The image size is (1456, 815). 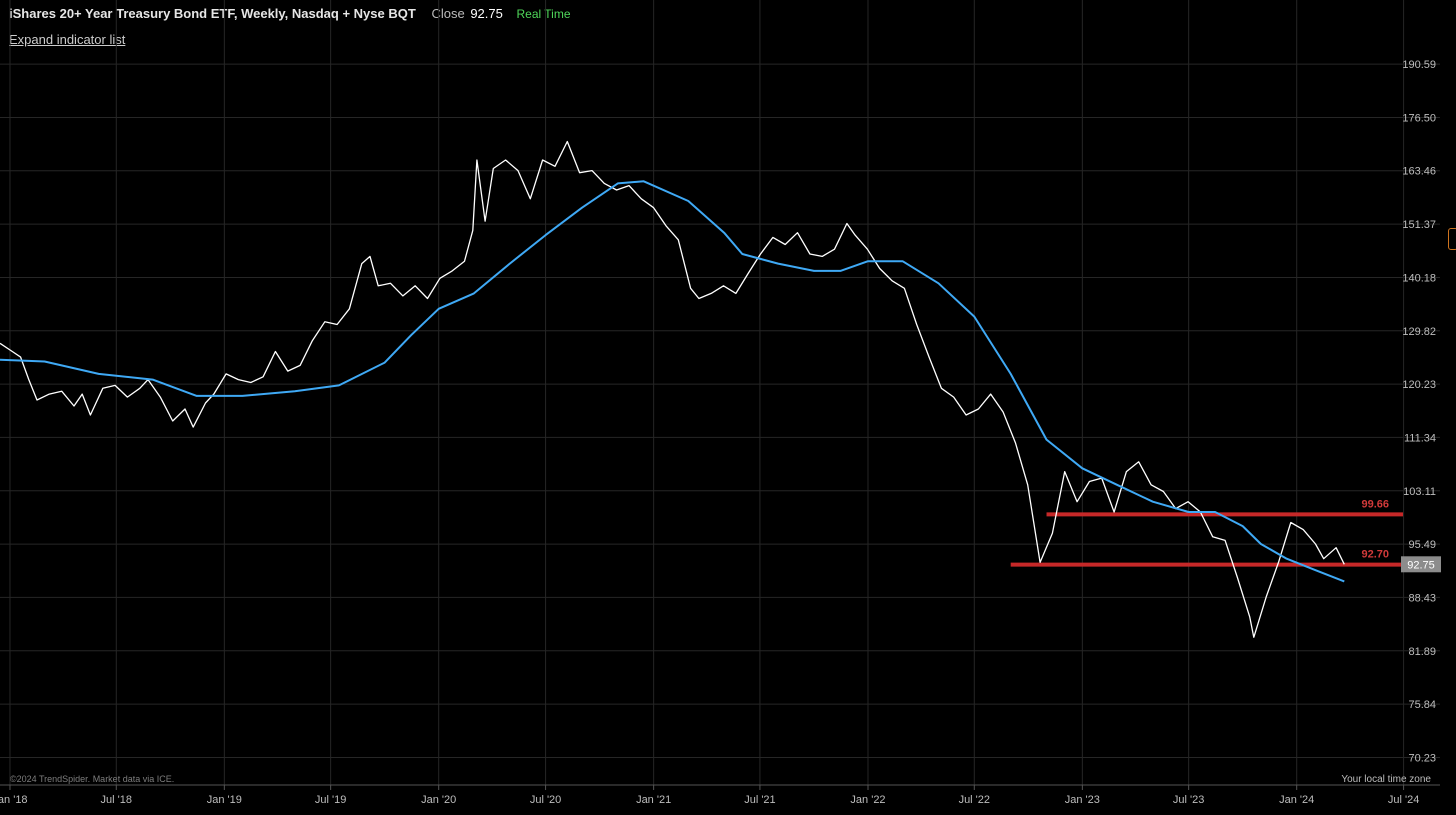 I want to click on x-tick-label: Jan '24, so click(x=1296, y=800).